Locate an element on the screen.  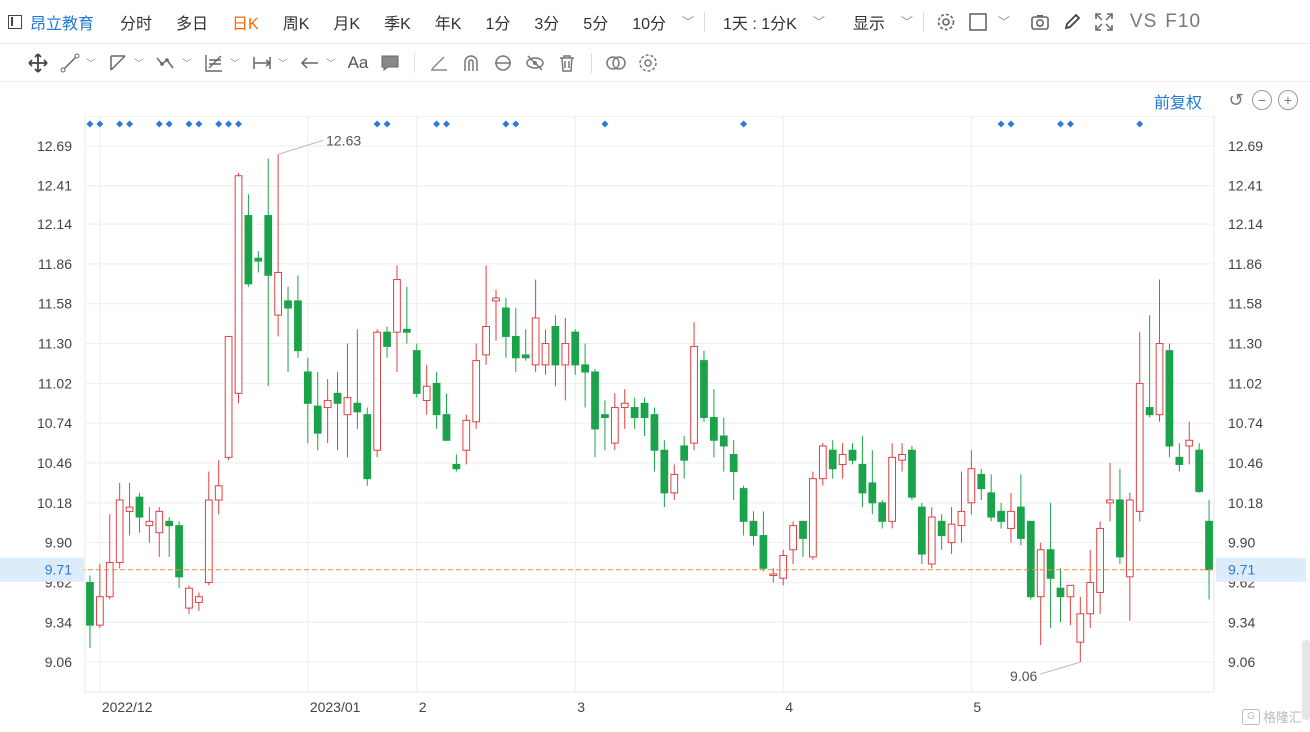
camera-icon is located at coordinates (1040, 22).